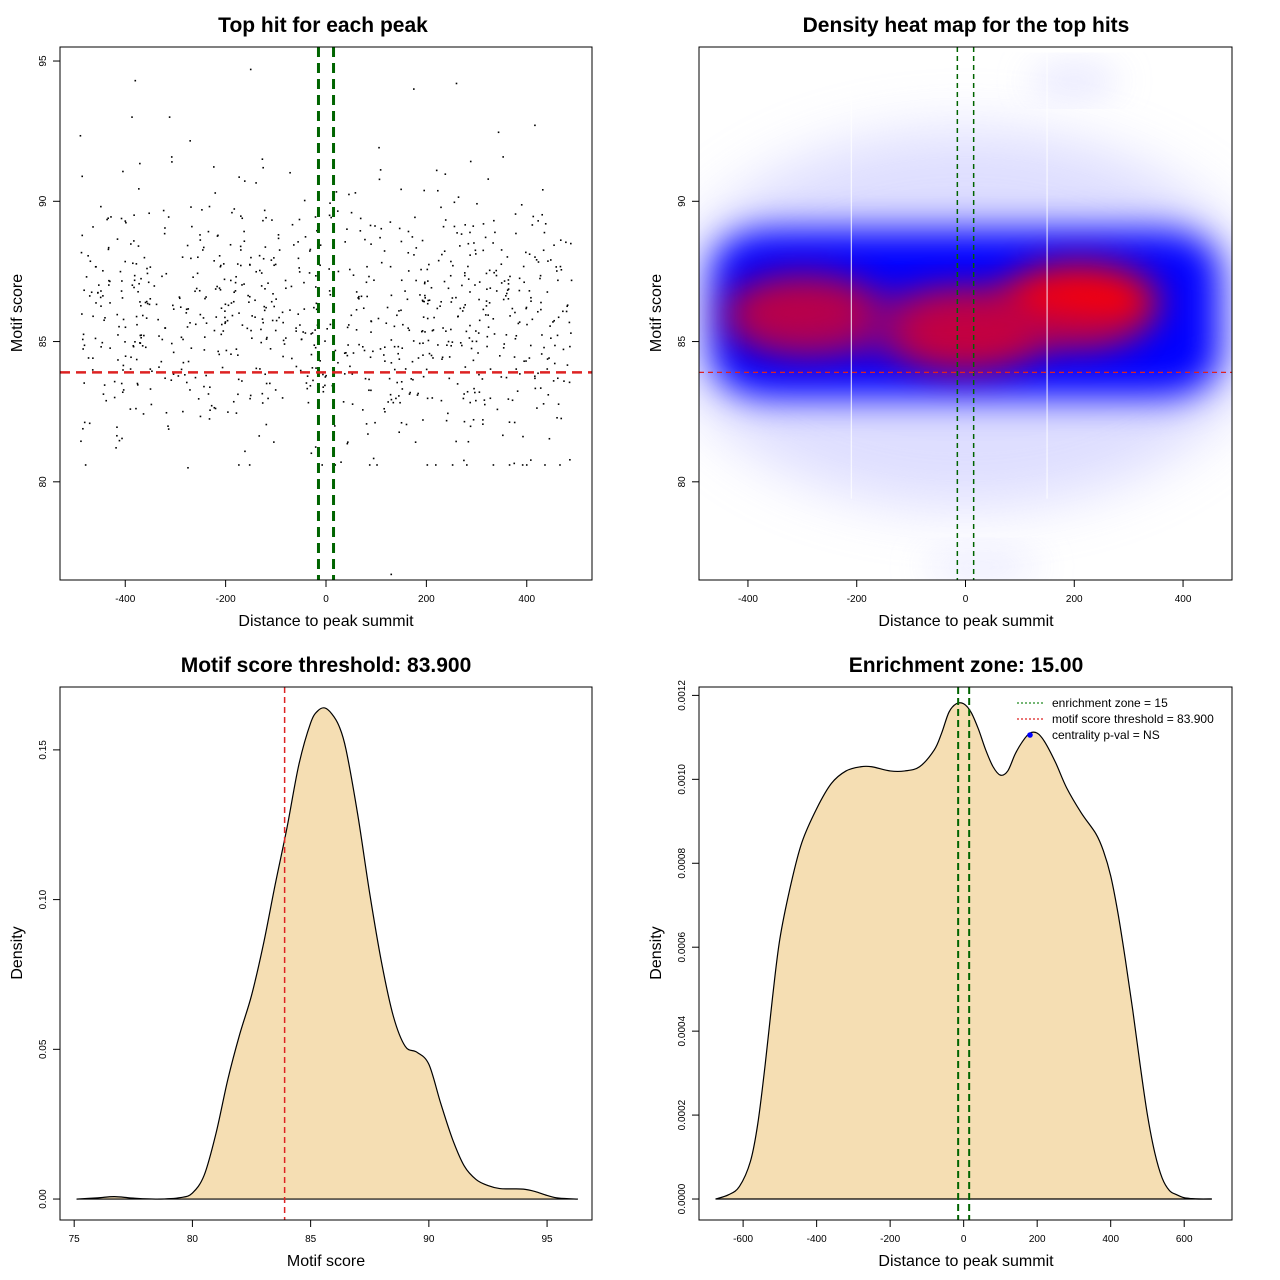 Image resolution: width=1280 pixels, height=1280 pixels. I want to click on y-tick-label: 0.0004, so click(682, 1030).